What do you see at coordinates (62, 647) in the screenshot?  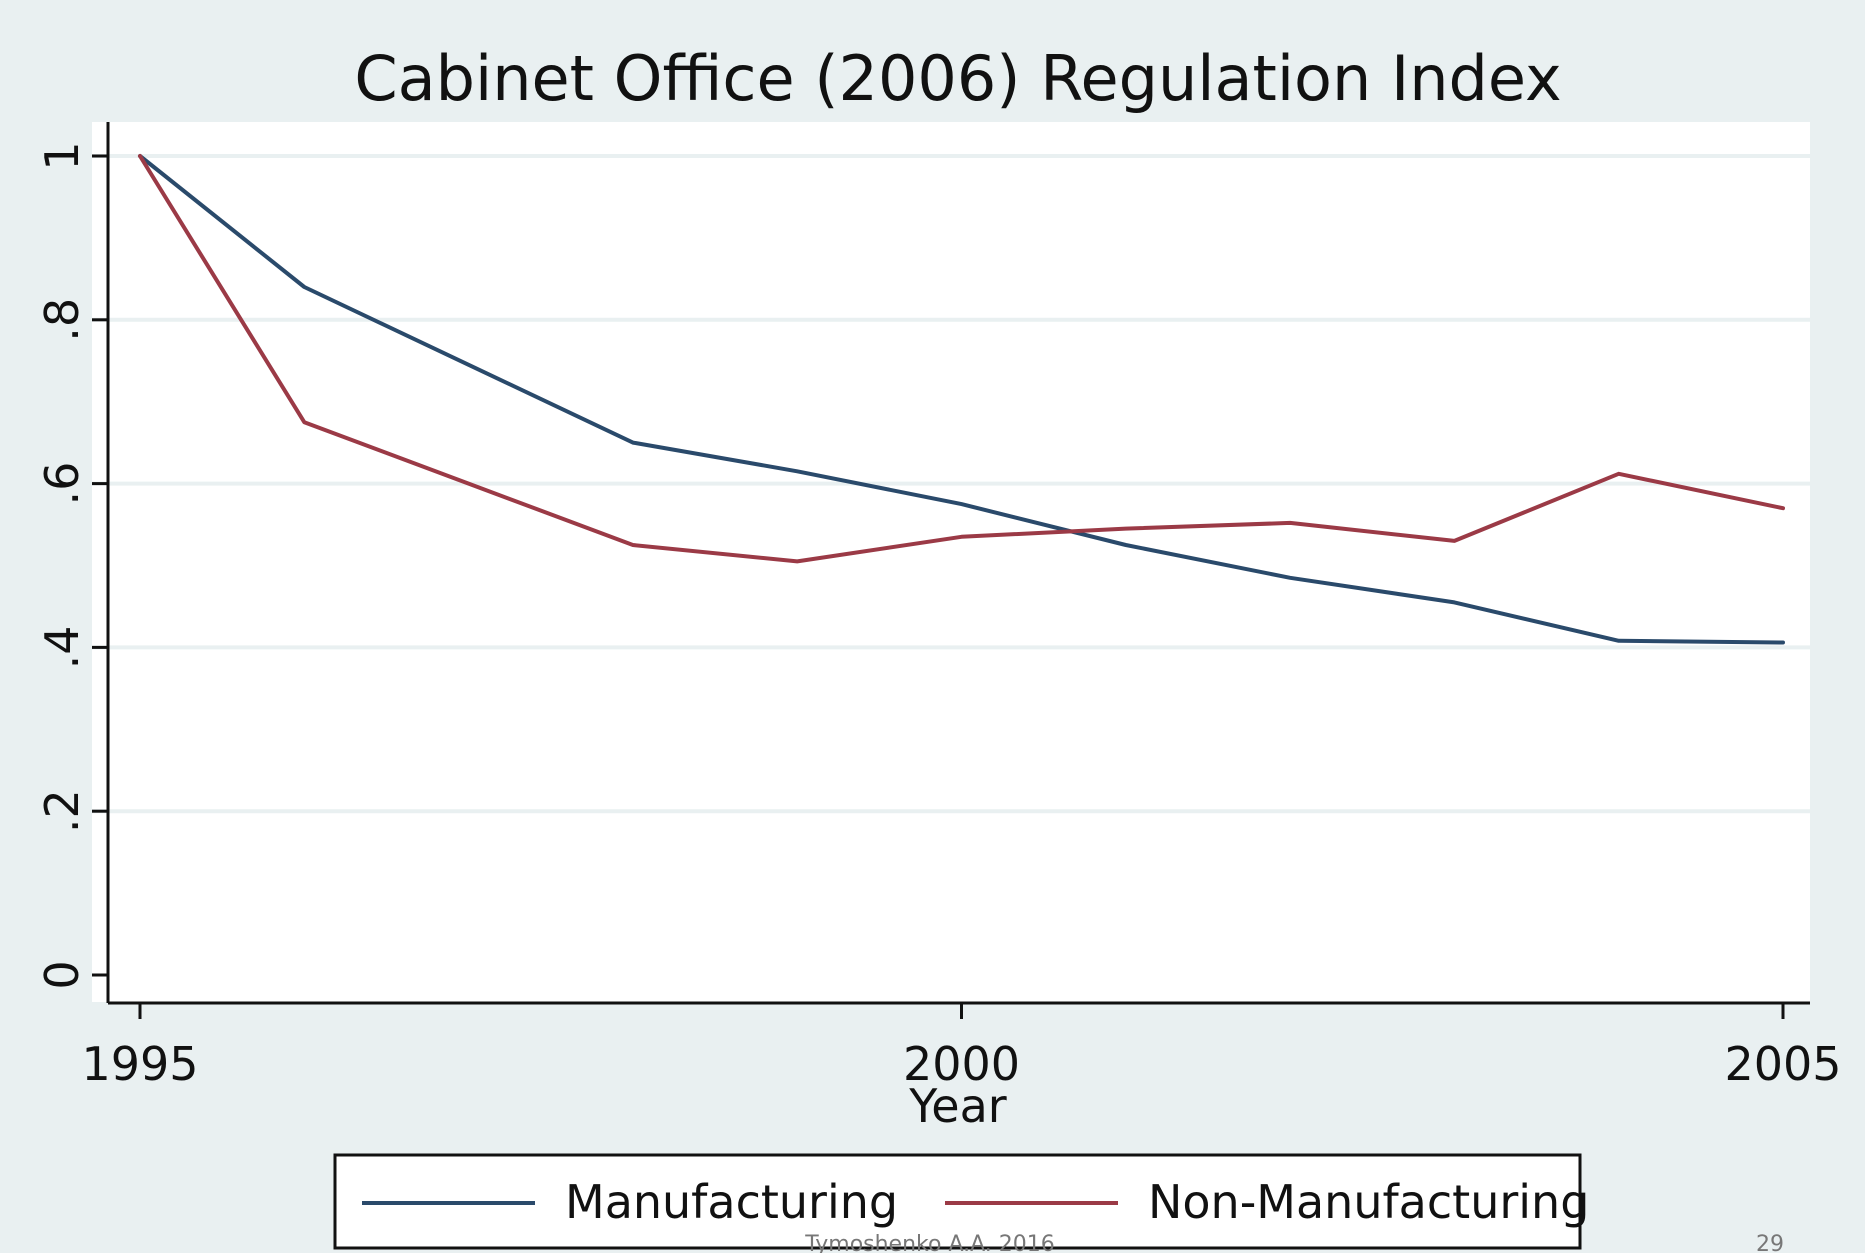 I see `y-tick-label: .4` at bounding box center [62, 647].